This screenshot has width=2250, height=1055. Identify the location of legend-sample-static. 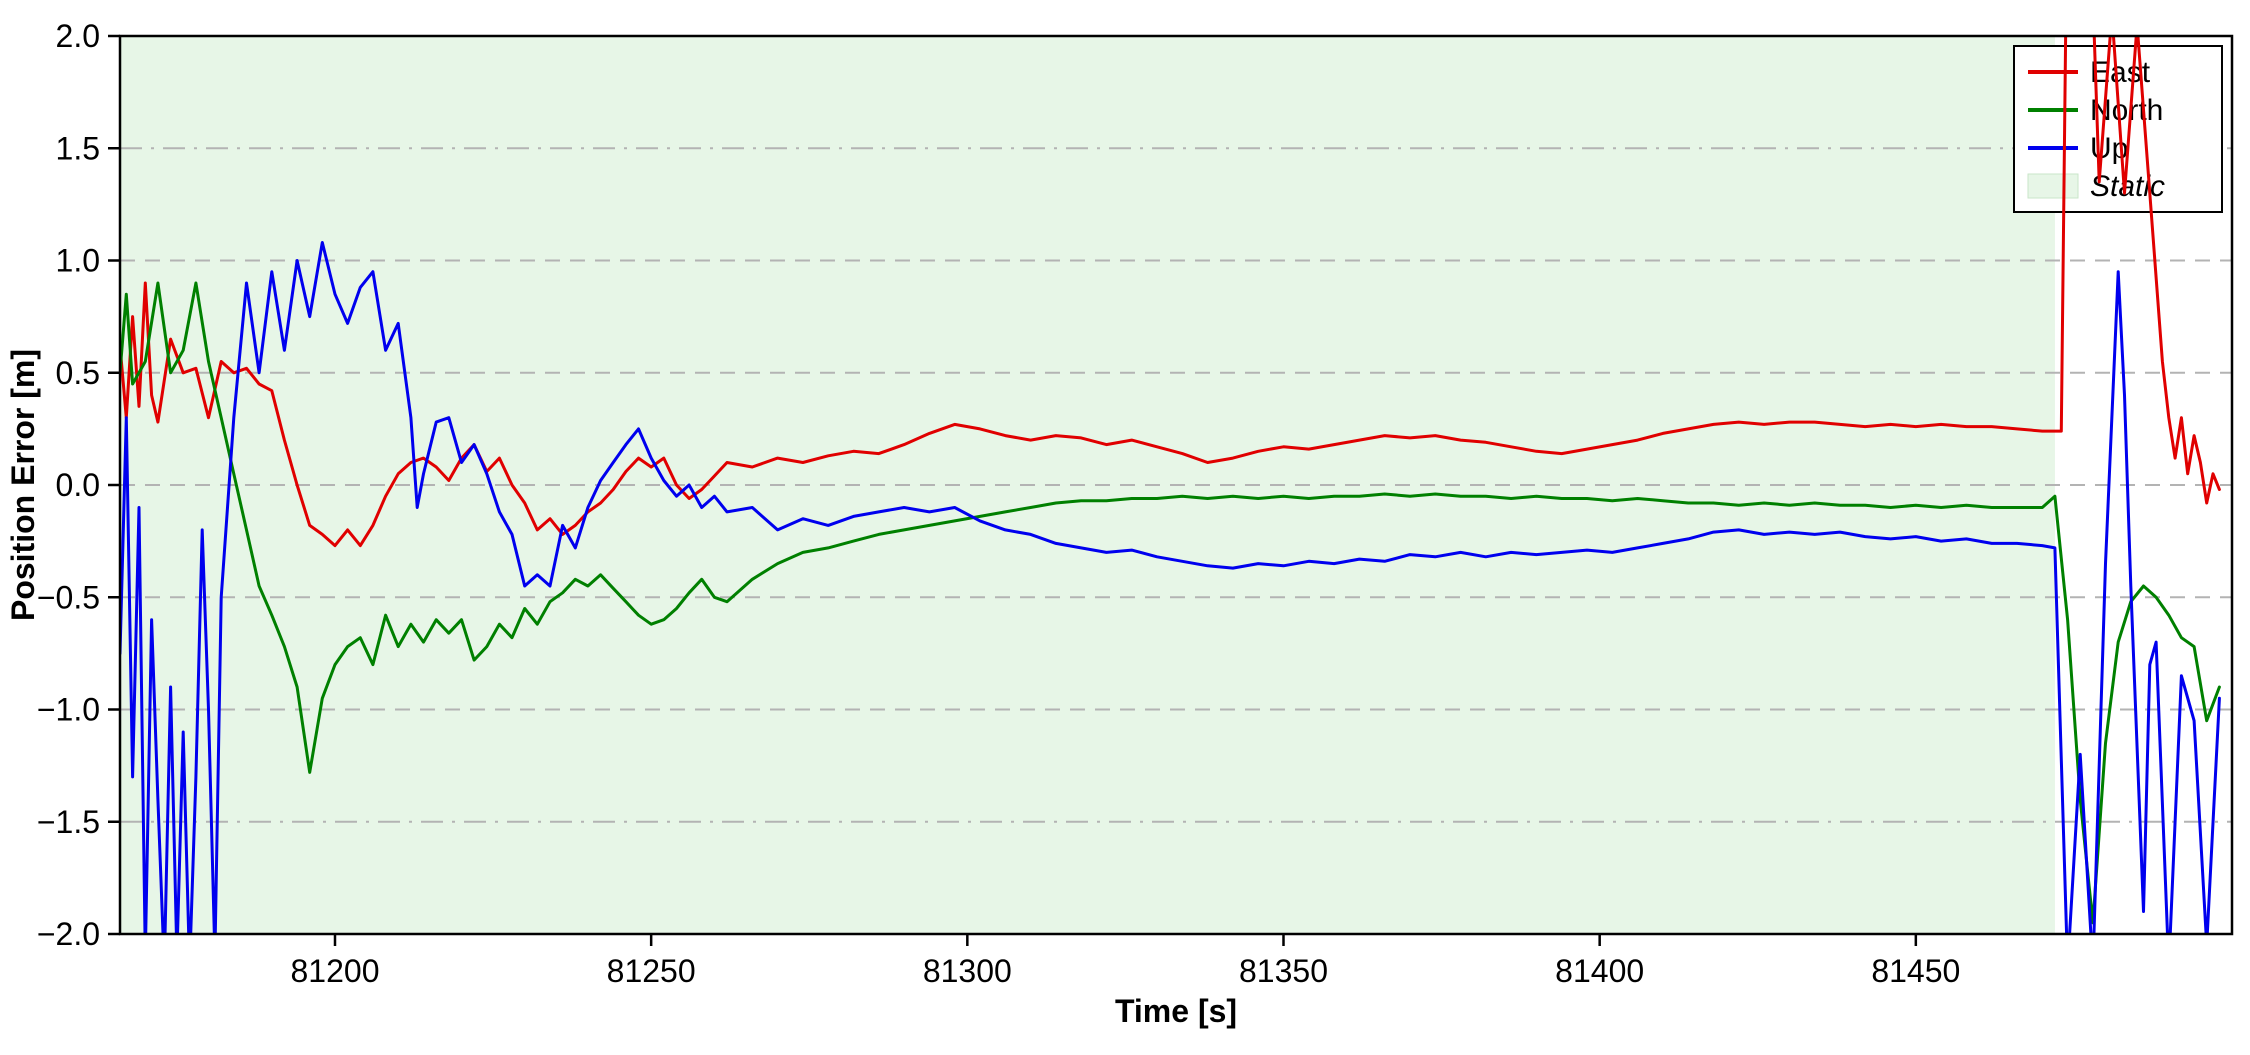
(2053, 186).